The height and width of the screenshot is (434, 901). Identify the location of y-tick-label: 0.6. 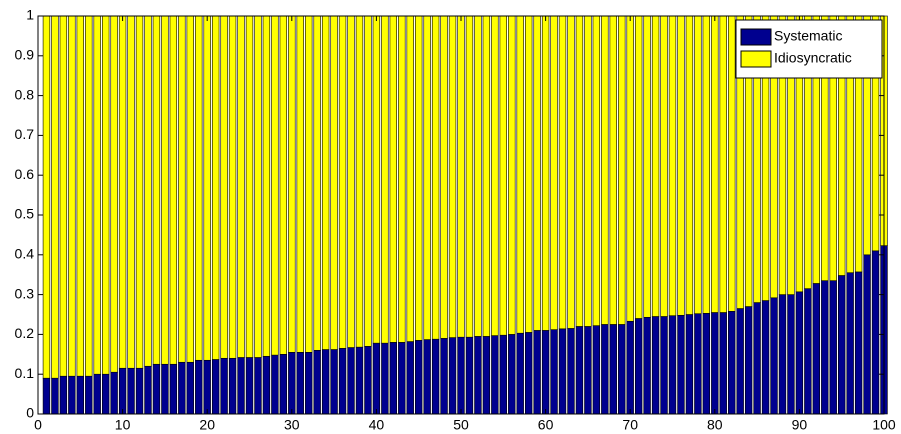
(25, 174).